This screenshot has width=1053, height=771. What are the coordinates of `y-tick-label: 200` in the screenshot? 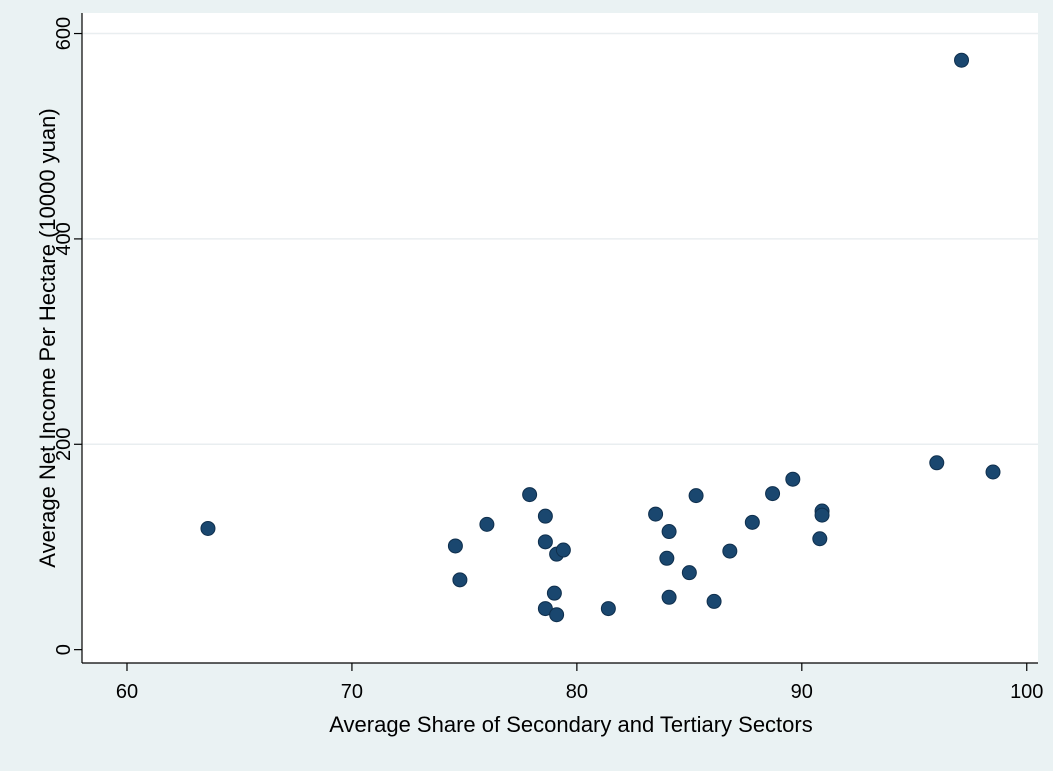 It's located at (64, 444).